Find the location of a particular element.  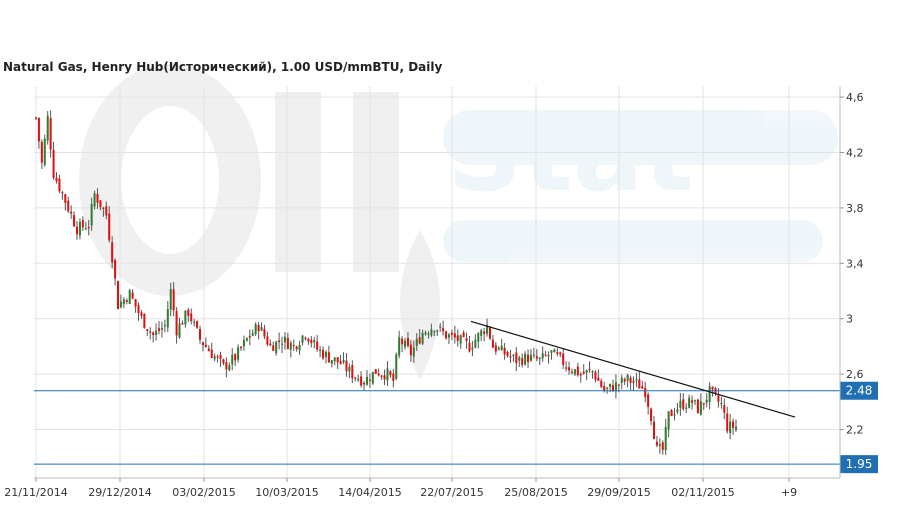

y-tick-label: 3,8 is located at coordinates (855, 208).